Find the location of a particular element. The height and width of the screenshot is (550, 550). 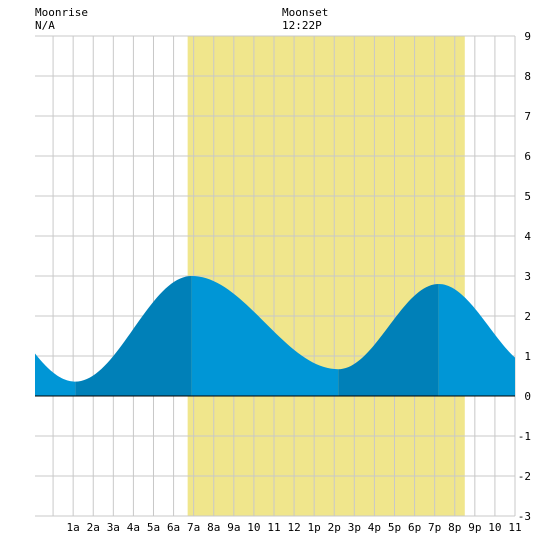

y-tick-label: 5 is located at coordinates (527, 196).